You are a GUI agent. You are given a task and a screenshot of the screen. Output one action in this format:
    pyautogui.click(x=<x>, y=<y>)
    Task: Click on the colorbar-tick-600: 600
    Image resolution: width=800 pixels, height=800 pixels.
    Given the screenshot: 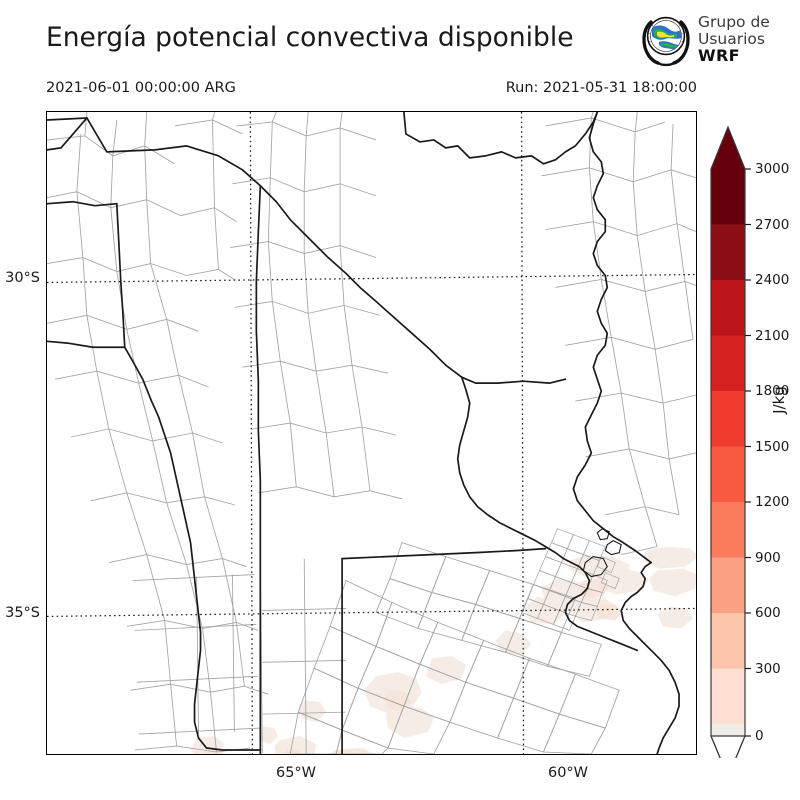 What is the action you would take?
    pyautogui.click(x=768, y=613)
    